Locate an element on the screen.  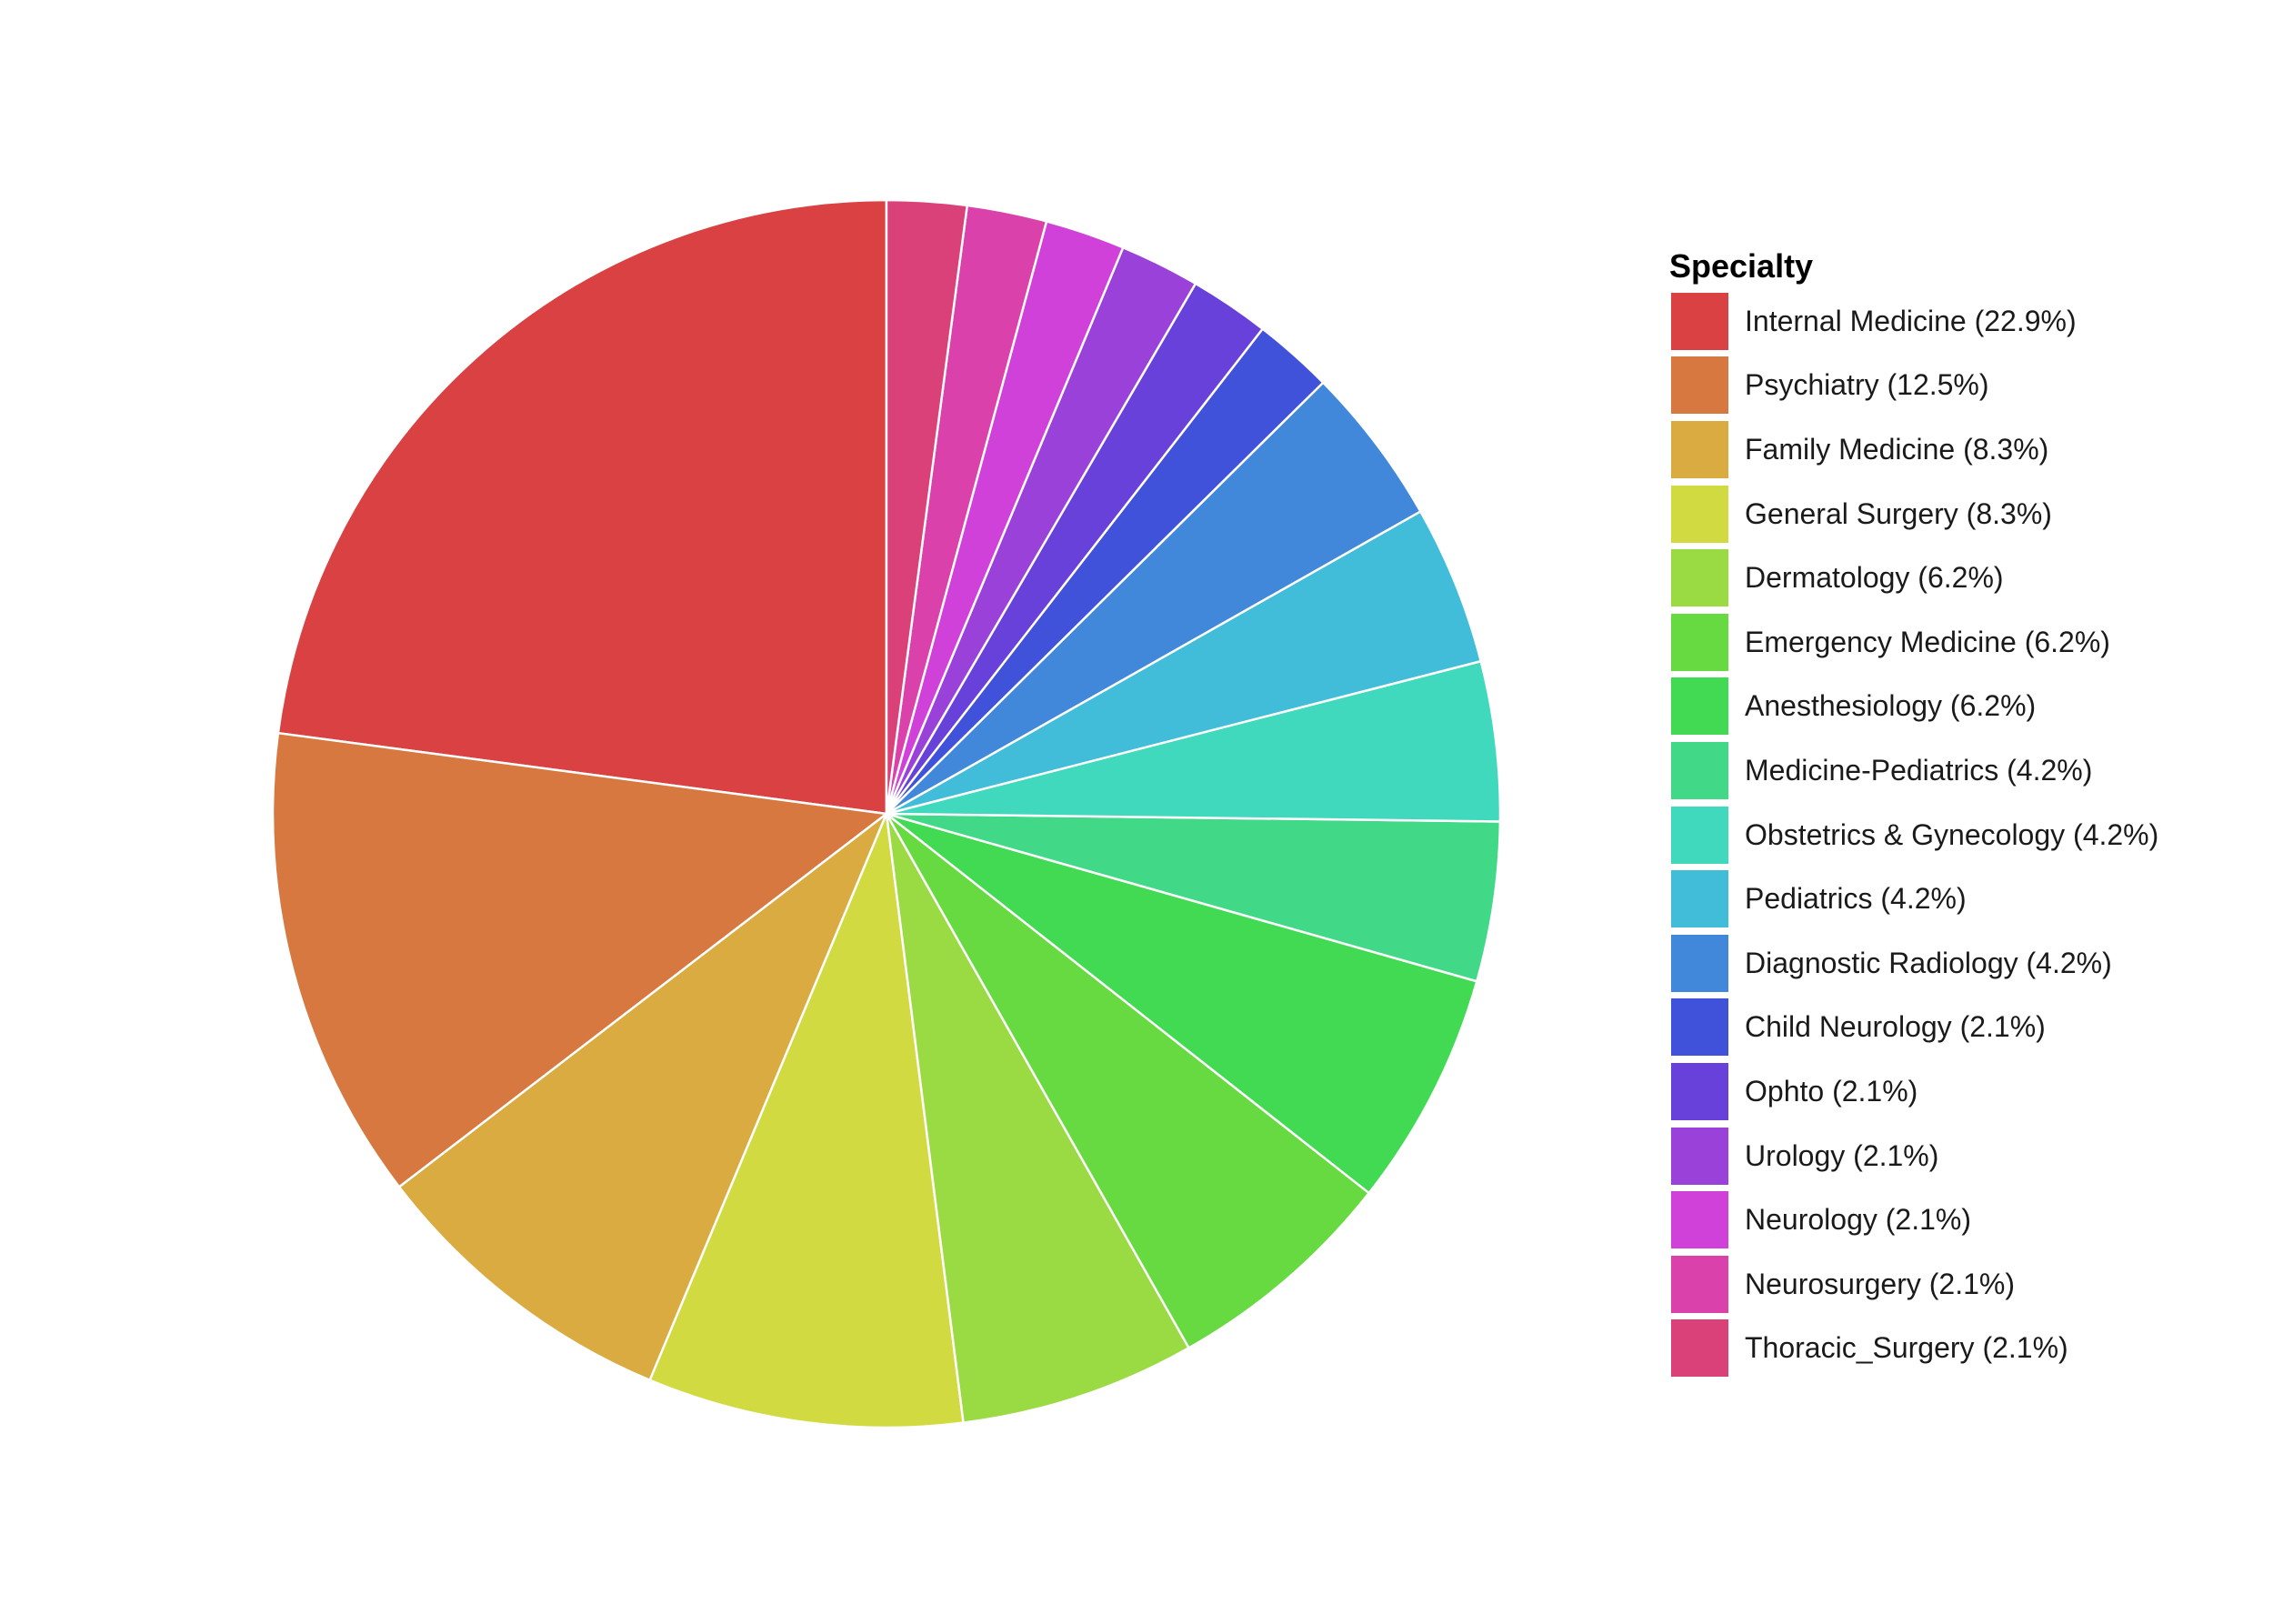
legend-label: Psychiatry (12.5%) is located at coordinates (1867, 385).